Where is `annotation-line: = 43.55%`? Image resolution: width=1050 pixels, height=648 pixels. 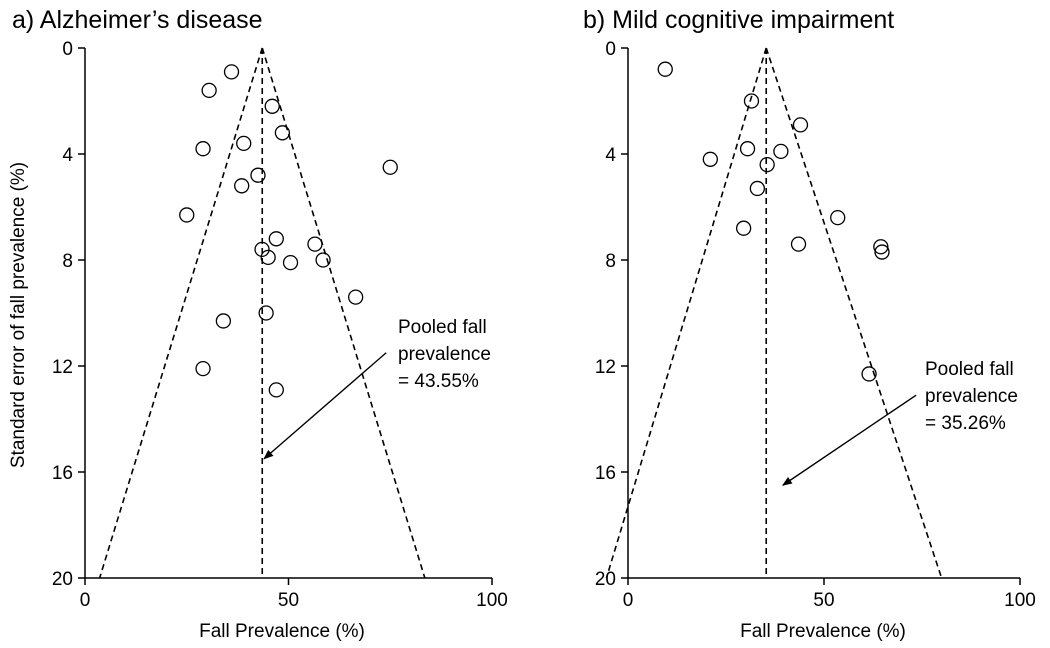 annotation-line: = 43.55% is located at coordinates (438, 381).